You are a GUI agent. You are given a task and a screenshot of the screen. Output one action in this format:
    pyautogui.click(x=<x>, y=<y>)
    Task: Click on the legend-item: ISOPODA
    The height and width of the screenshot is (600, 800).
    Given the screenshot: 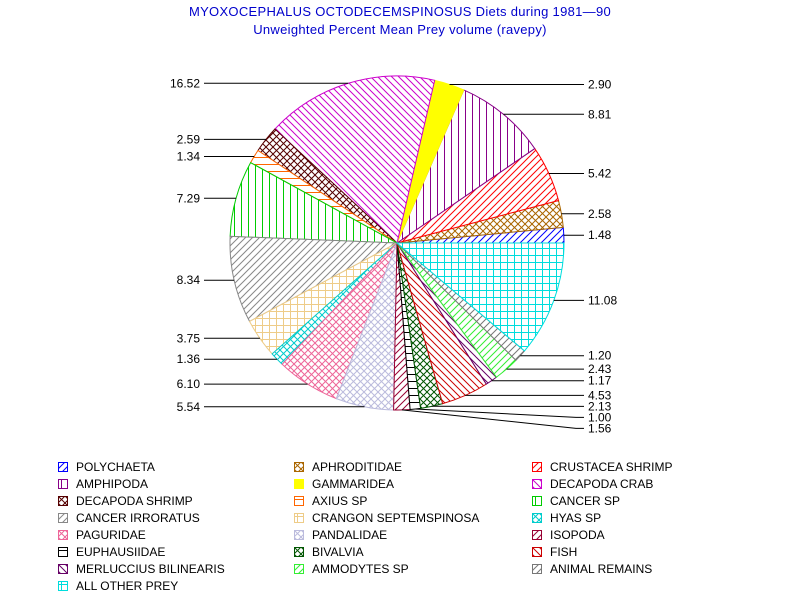 What is the action you would take?
    pyautogui.click(x=568, y=535)
    